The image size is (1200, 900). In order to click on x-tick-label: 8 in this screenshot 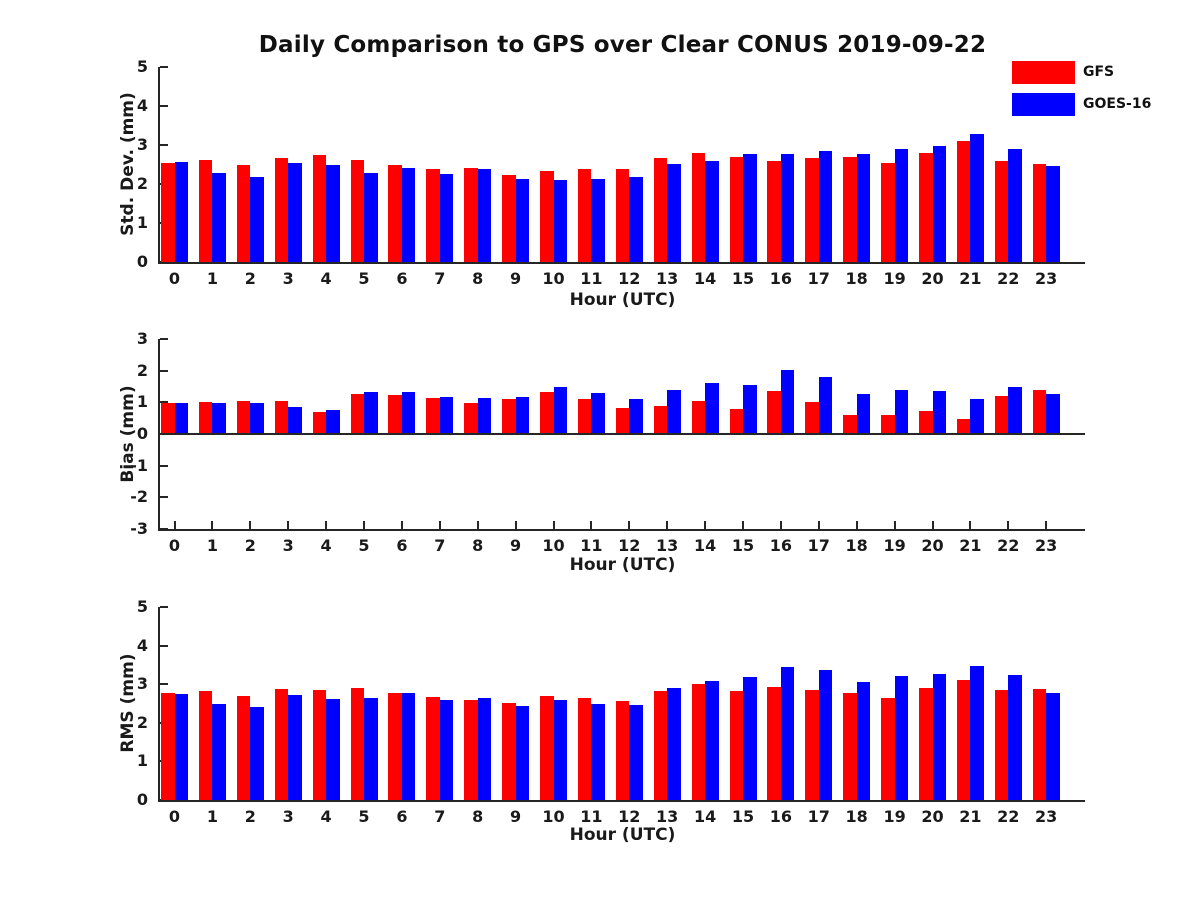, I will do `click(478, 545)`.